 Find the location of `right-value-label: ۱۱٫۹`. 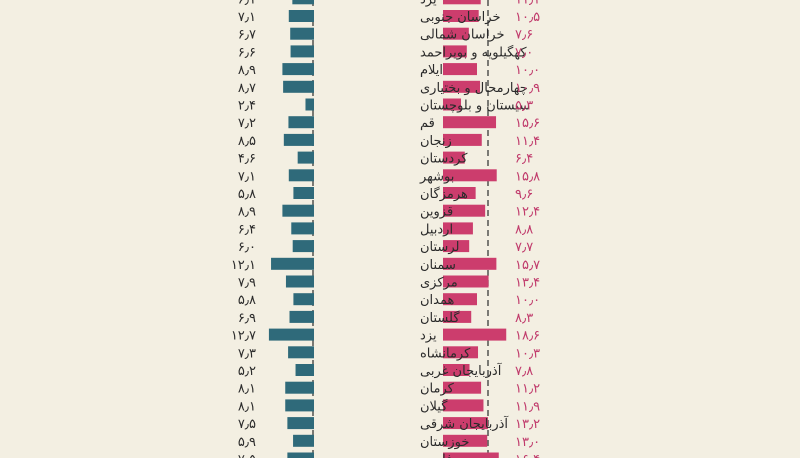

right-value-label: ۱۱٫۹ is located at coordinates (527, 406).